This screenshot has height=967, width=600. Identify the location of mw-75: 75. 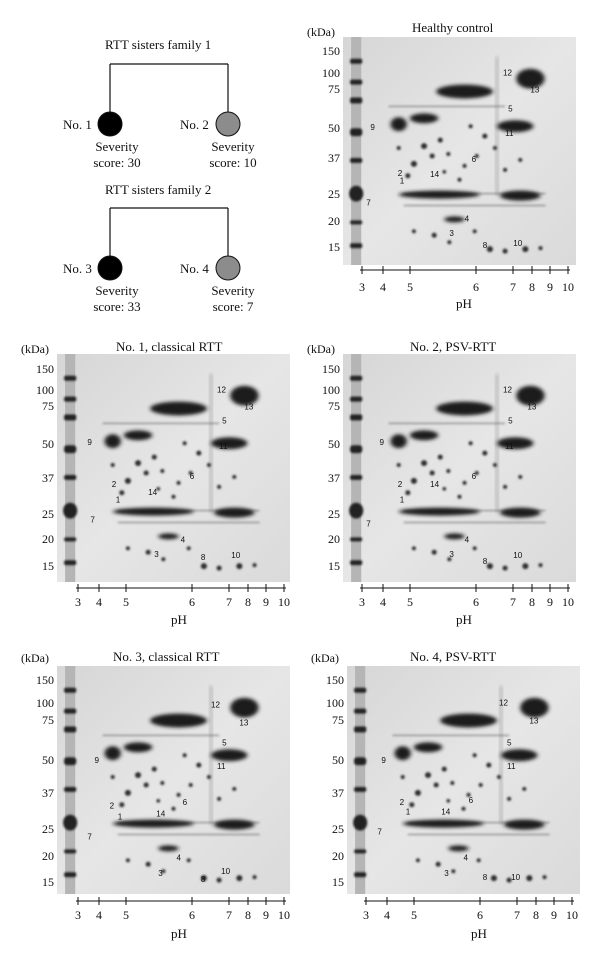
(334, 406).